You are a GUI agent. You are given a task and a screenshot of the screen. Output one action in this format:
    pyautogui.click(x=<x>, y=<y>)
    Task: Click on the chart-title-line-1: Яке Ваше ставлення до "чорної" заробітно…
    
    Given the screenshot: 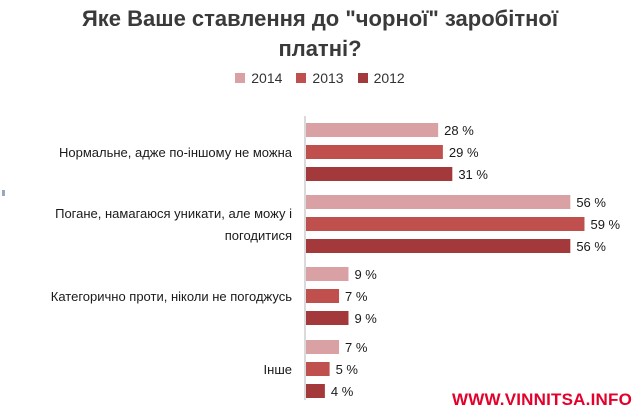 What is the action you would take?
    pyautogui.click(x=320, y=18)
    